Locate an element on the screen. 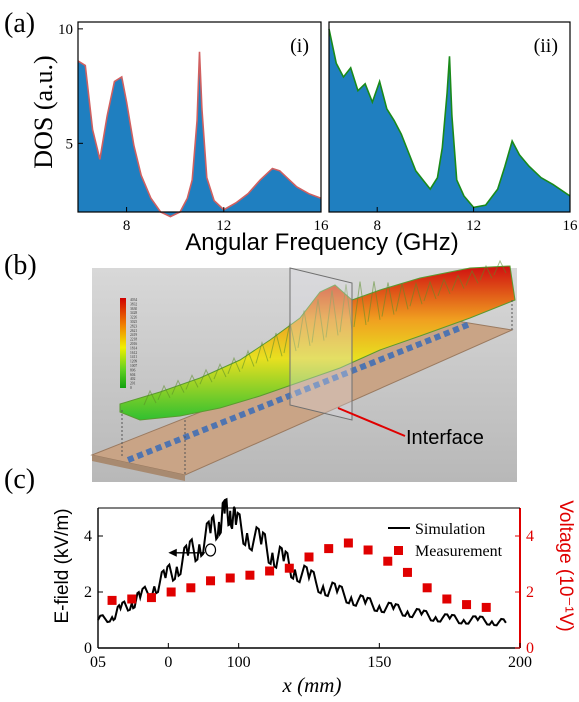 This screenshot has height=702, width=579. interface-pointer is located at coordinates (371, 422).